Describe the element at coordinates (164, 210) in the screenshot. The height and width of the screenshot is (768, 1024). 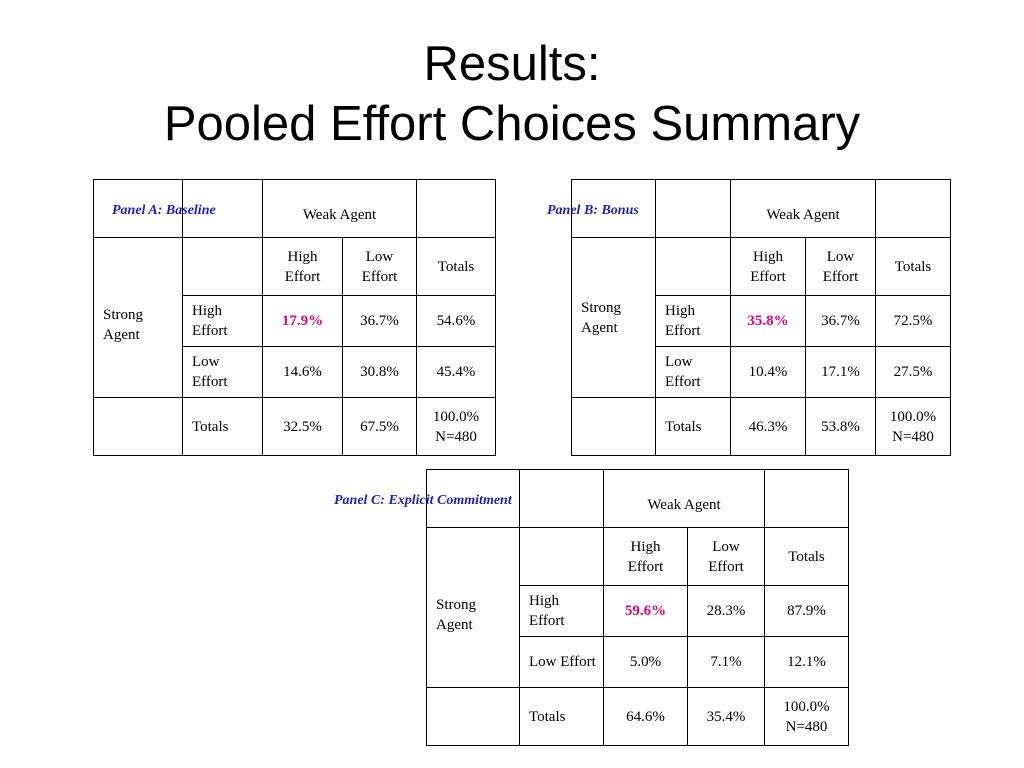
I see `panel-a-label: Panel A: Baseline` at that location.